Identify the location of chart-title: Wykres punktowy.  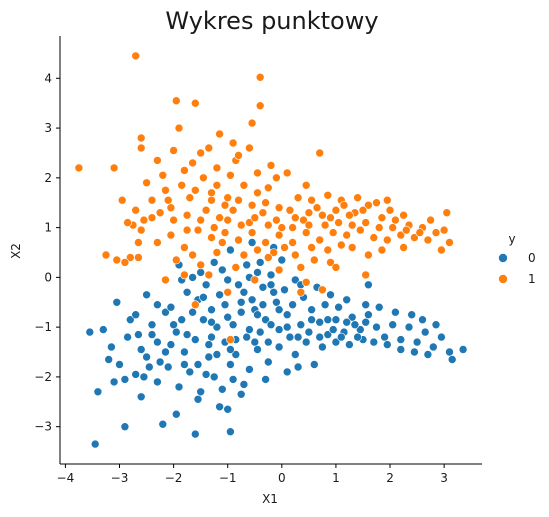
(271, 21).